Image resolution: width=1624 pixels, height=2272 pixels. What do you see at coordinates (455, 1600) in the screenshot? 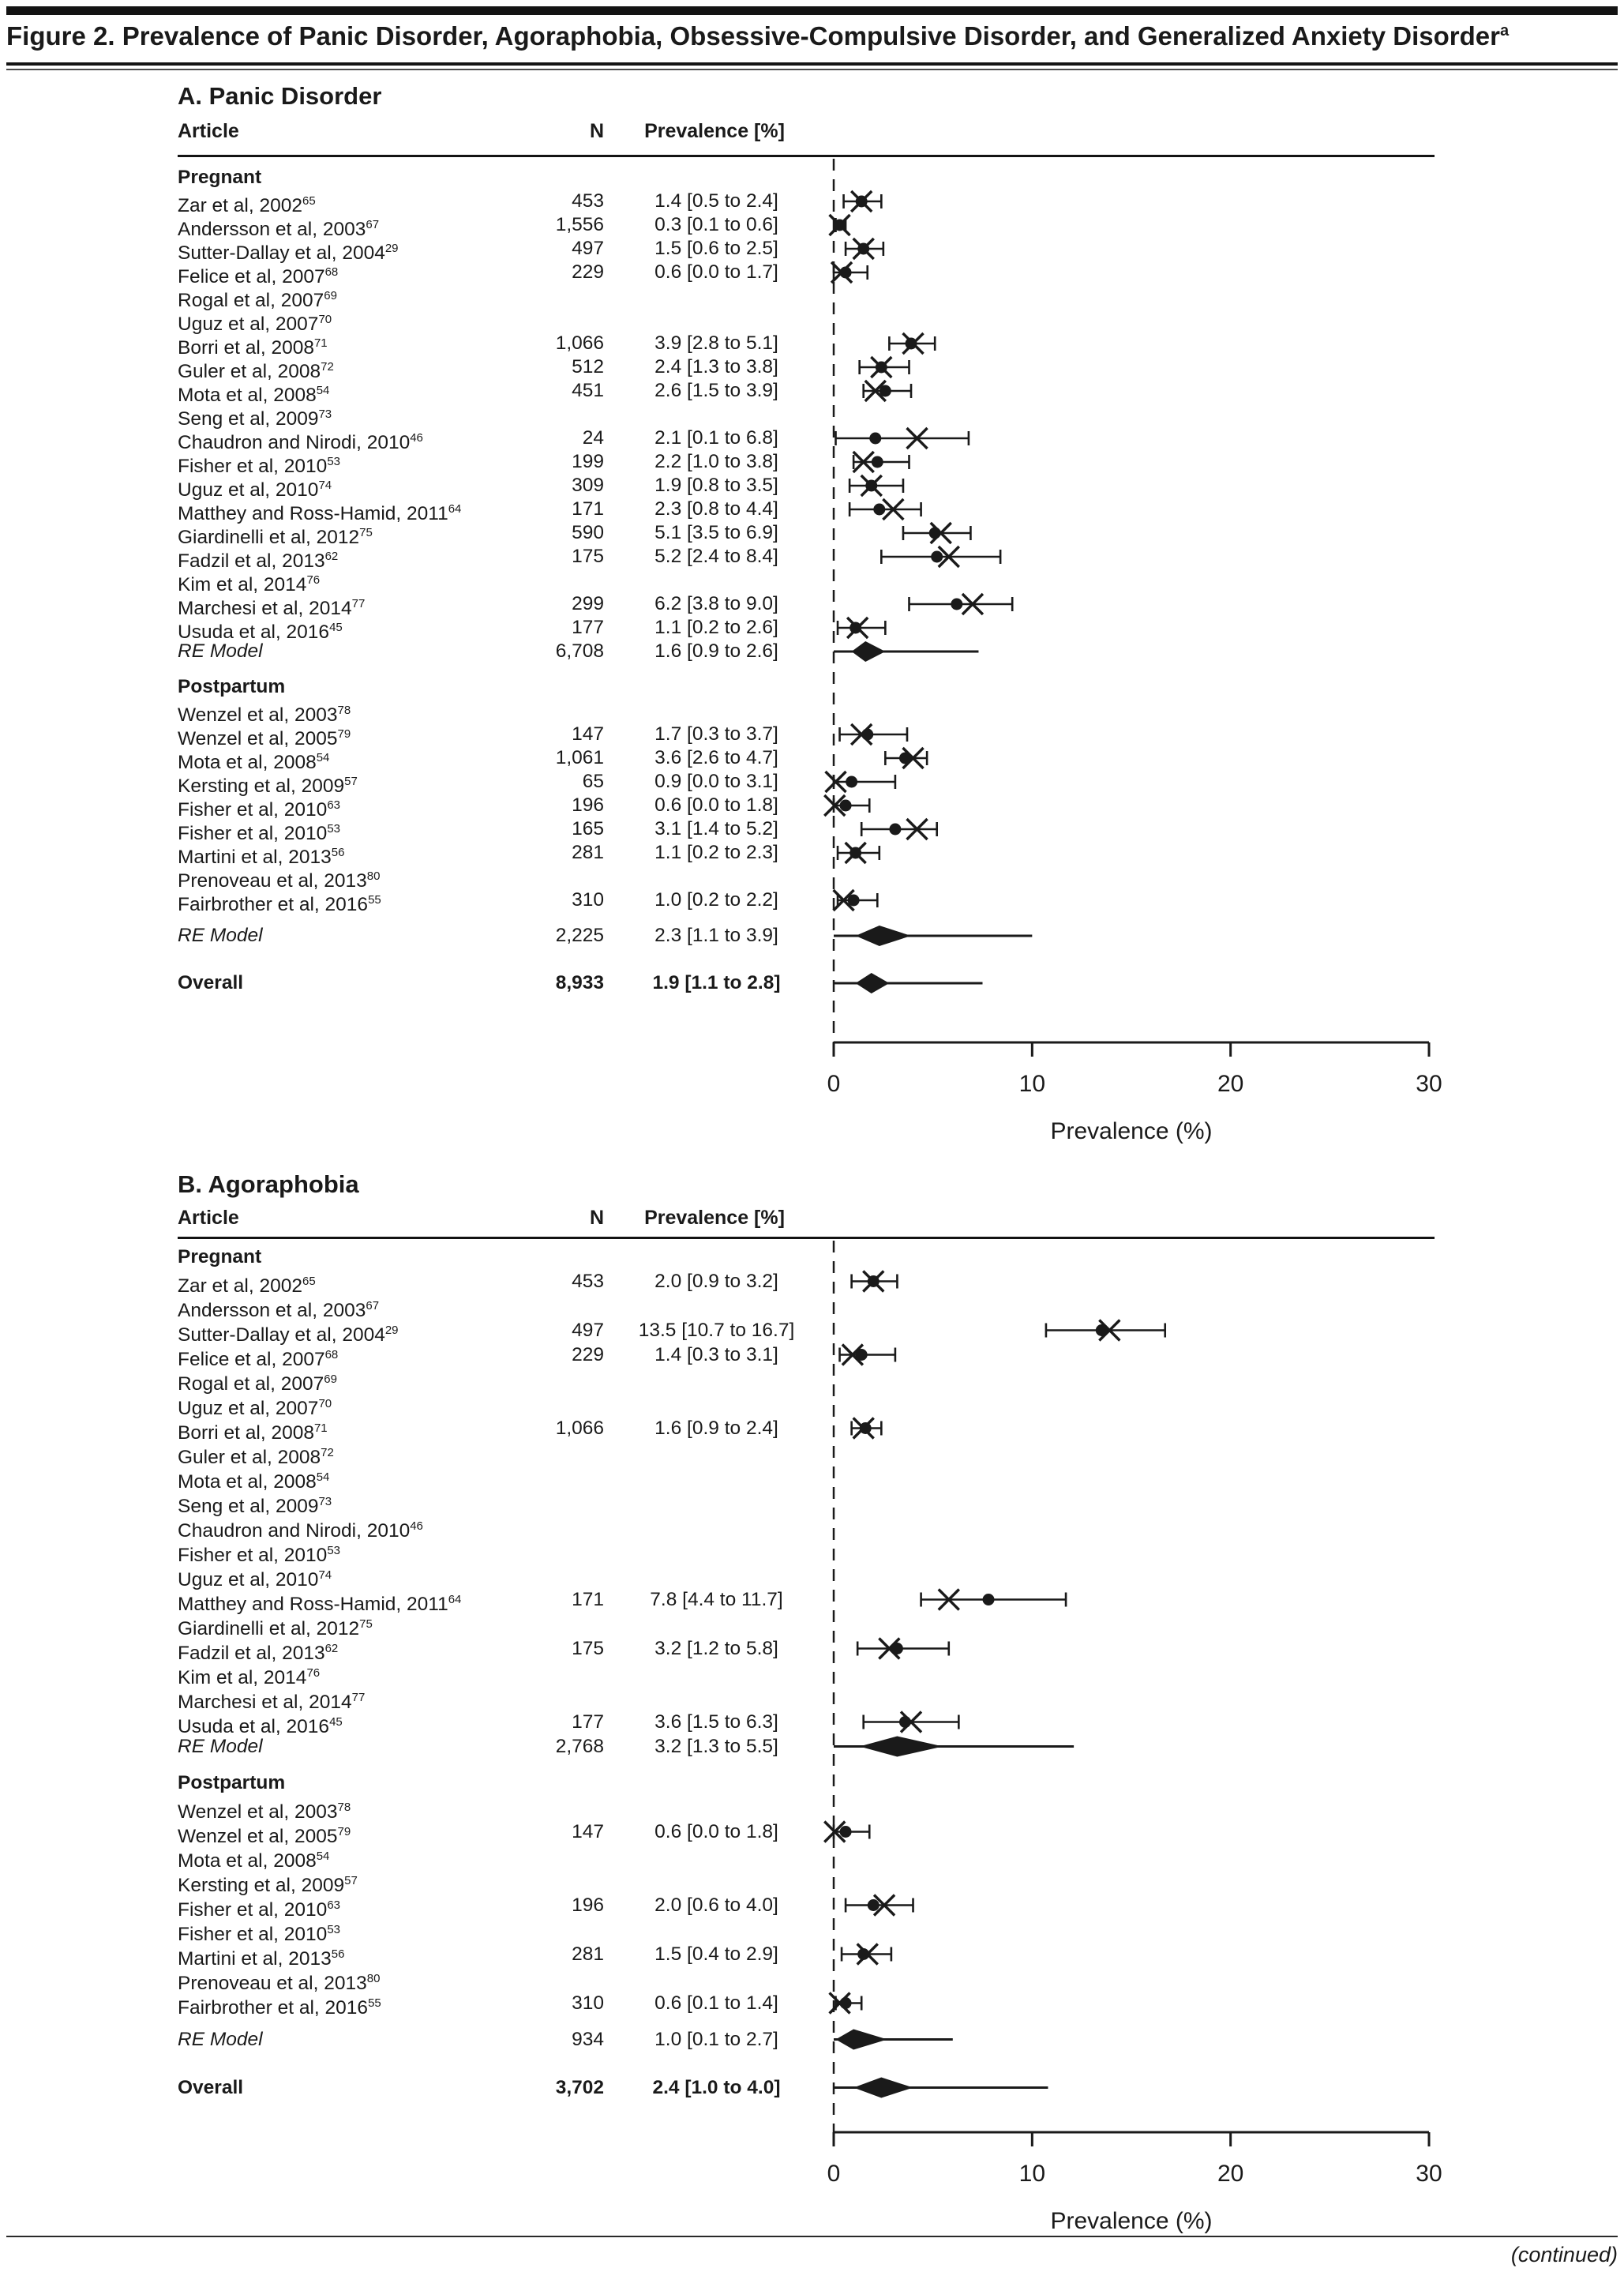
I see `citation-superscript: 64` at bounding box center [455, 1600].